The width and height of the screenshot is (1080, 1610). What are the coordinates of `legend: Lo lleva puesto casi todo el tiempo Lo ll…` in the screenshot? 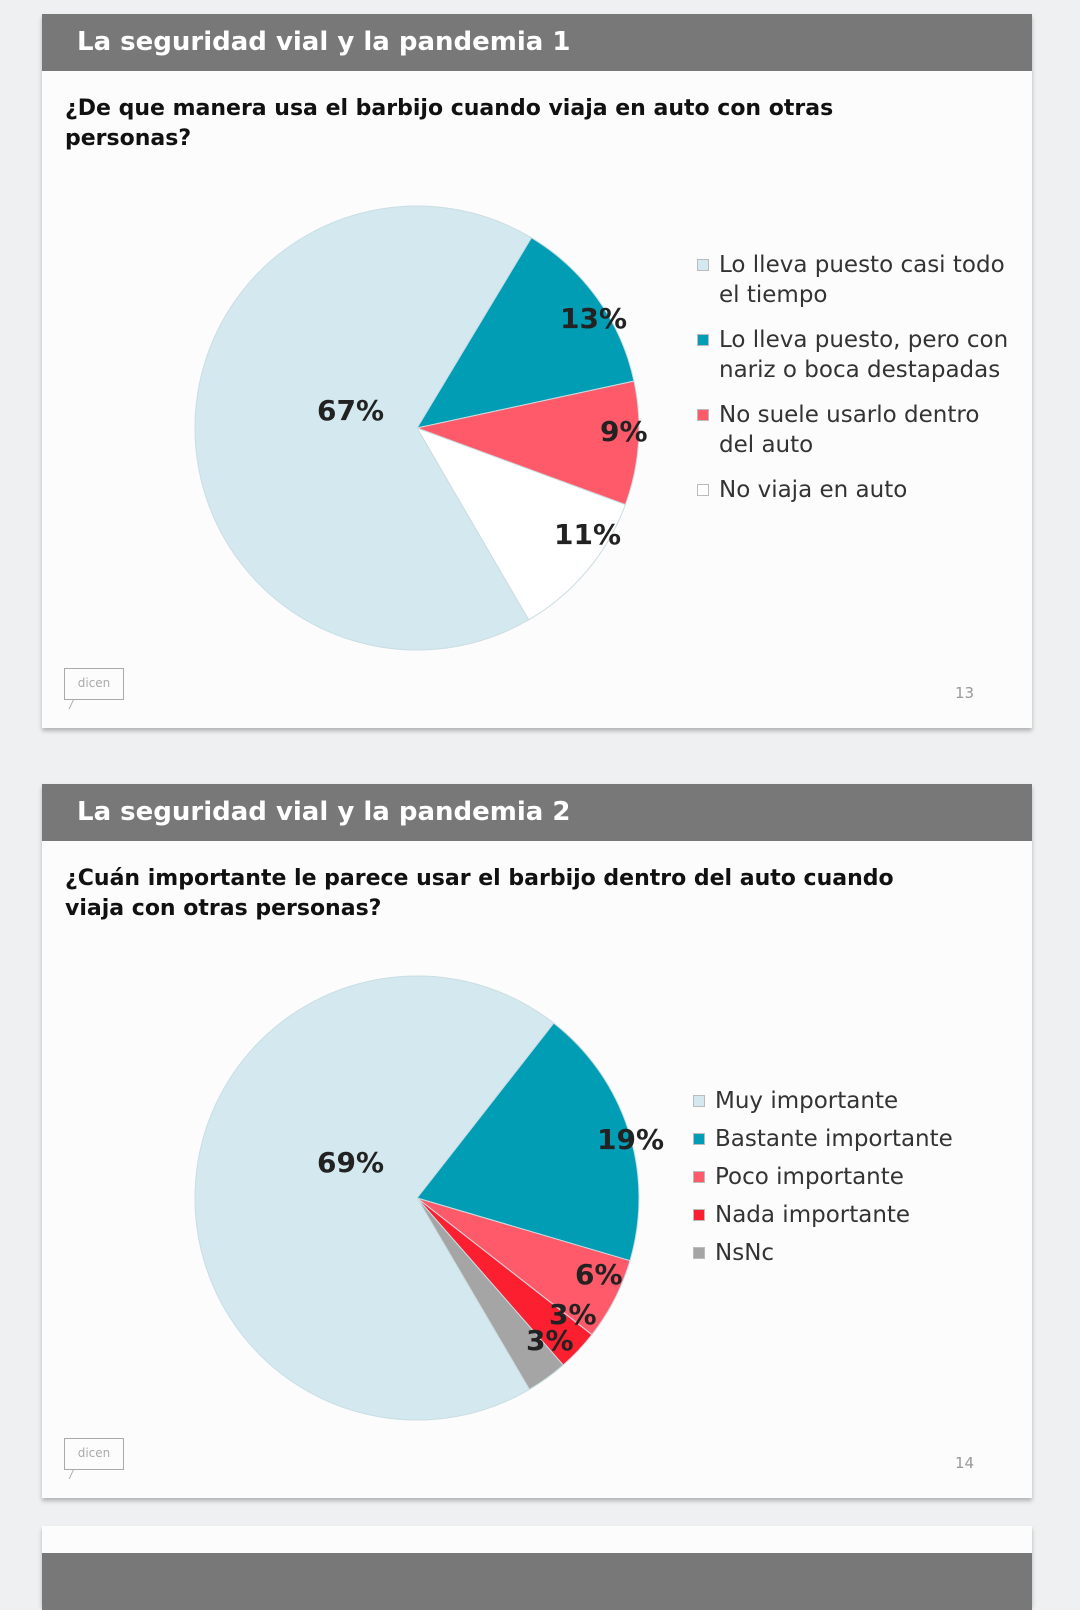 It's located at (858, 385).